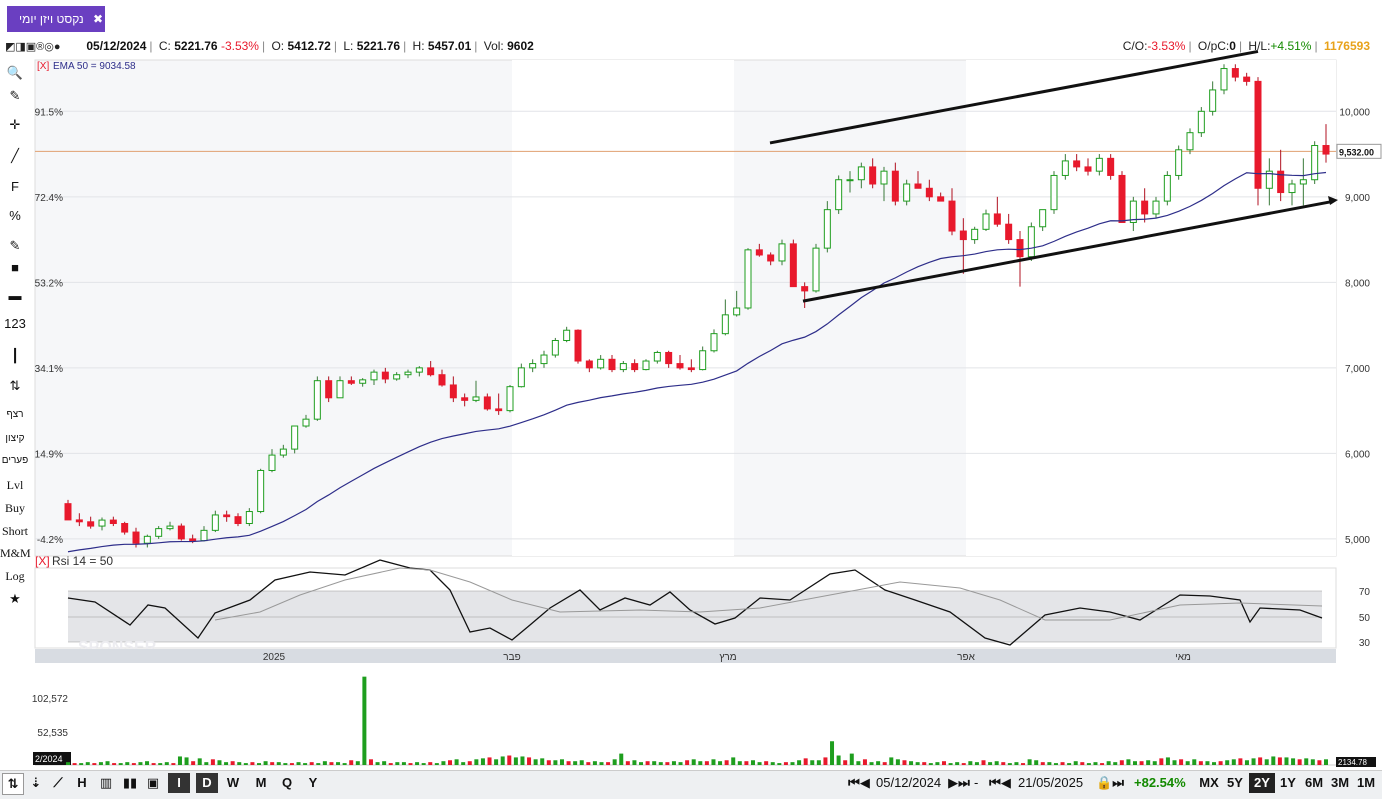  What do you see at coordinates (13, 784) in the screenshot?
I see `candle-toggle: ⇅` at bounding box center [13, 784].